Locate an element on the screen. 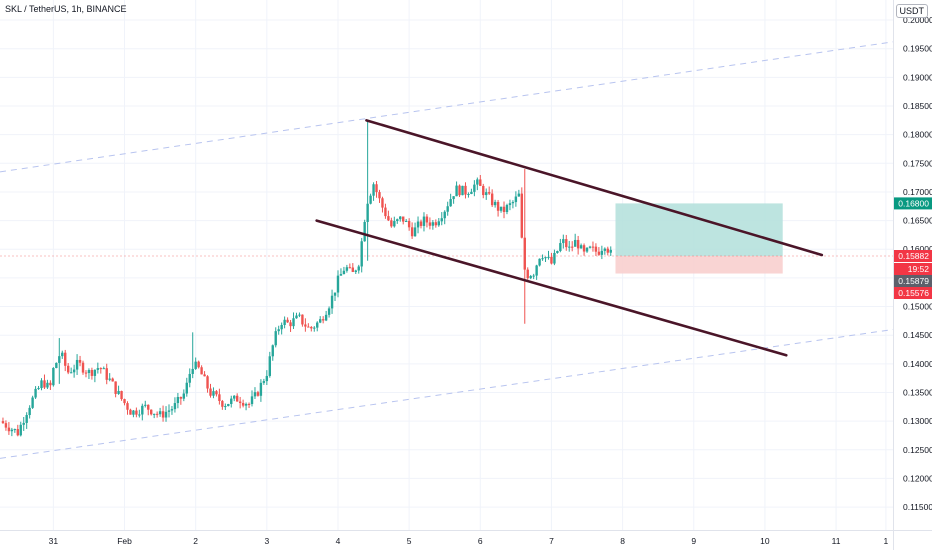 The height and width of the screenshot is (550, 932). price-tag-target is located at coordinates (913, 203).